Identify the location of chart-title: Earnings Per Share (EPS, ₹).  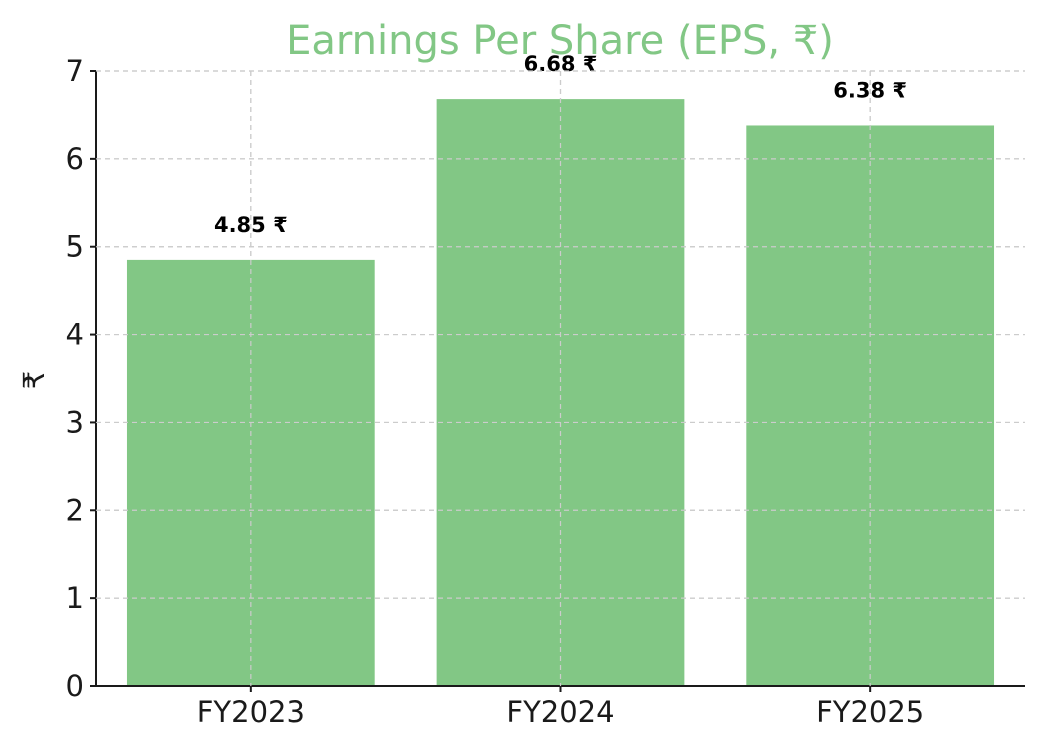
(560, 41).